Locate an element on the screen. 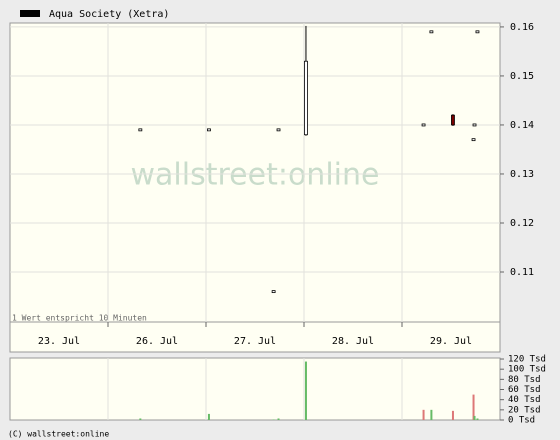 This screenshot has height=440, width=560. y2-tick-label: 60 Tsd is located at coordinates (524, 390).